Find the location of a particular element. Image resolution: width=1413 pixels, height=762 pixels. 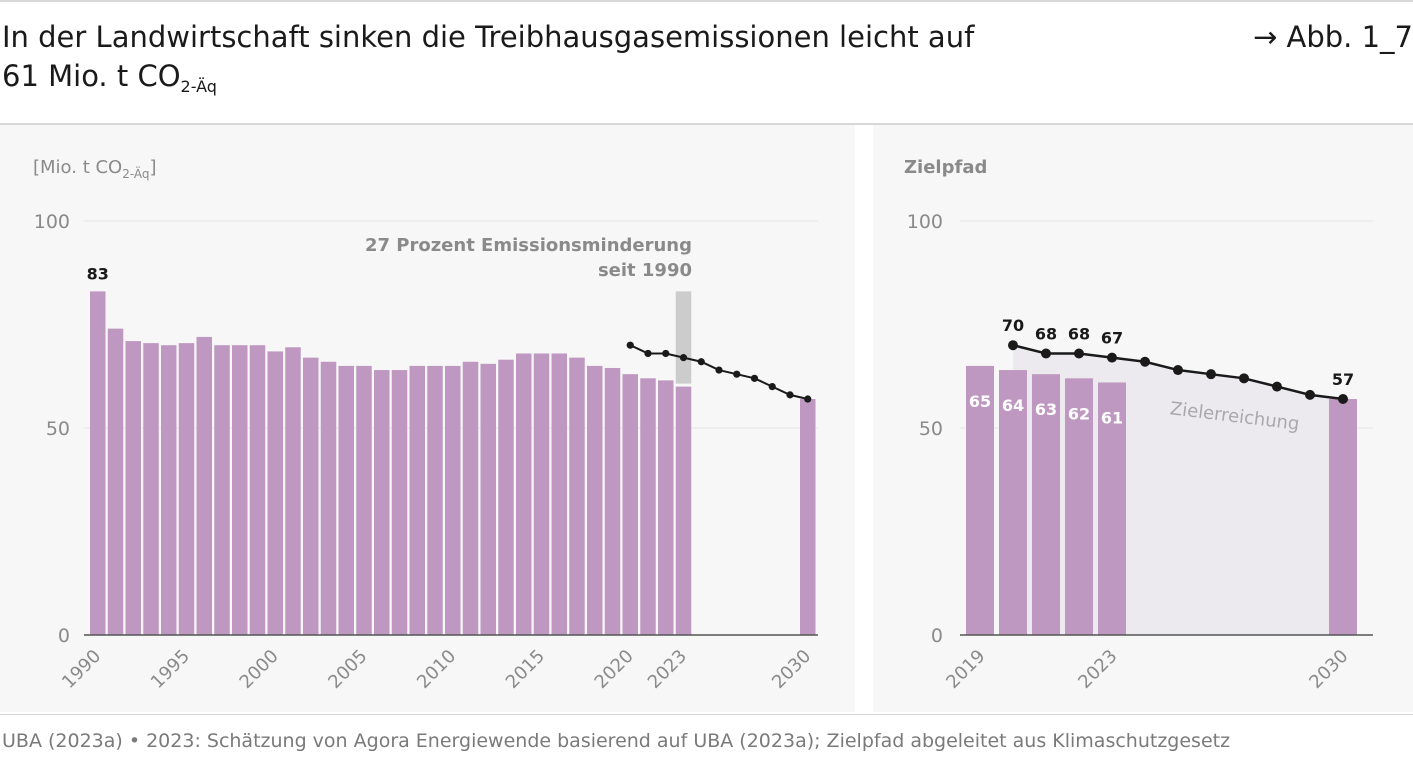

x-tick-label-2000: 2000 is located at coordinates (259, 669).